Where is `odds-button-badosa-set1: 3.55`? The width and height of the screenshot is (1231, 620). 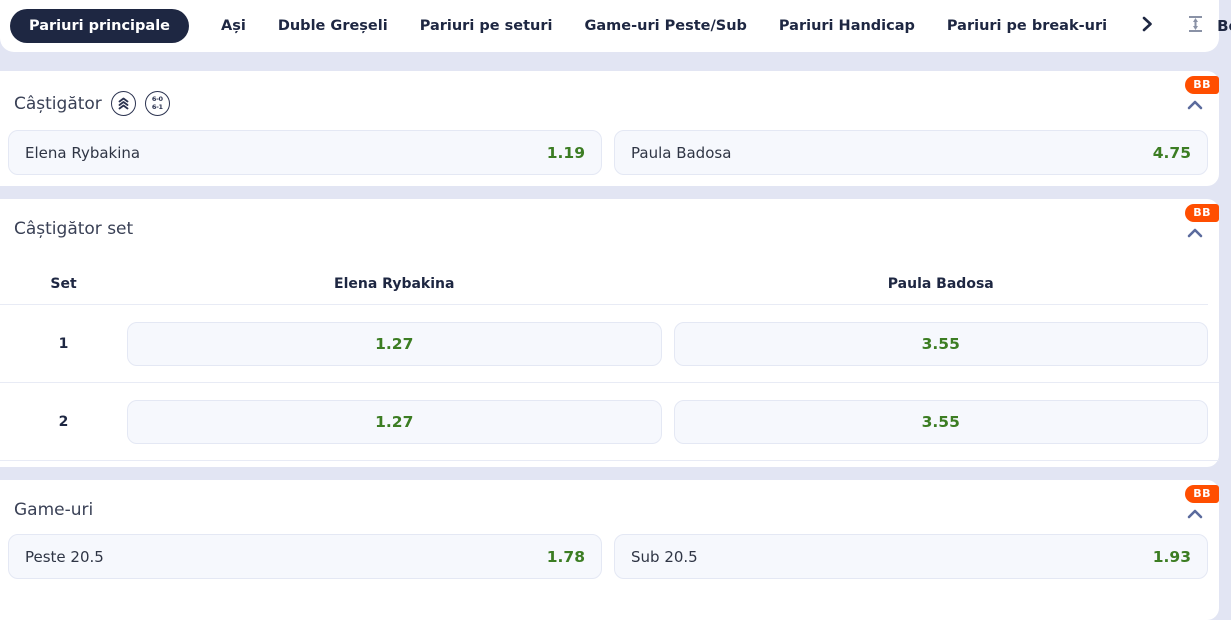 odds-button-badosa-set1: 3.55 is located at coordinates (940, 344).